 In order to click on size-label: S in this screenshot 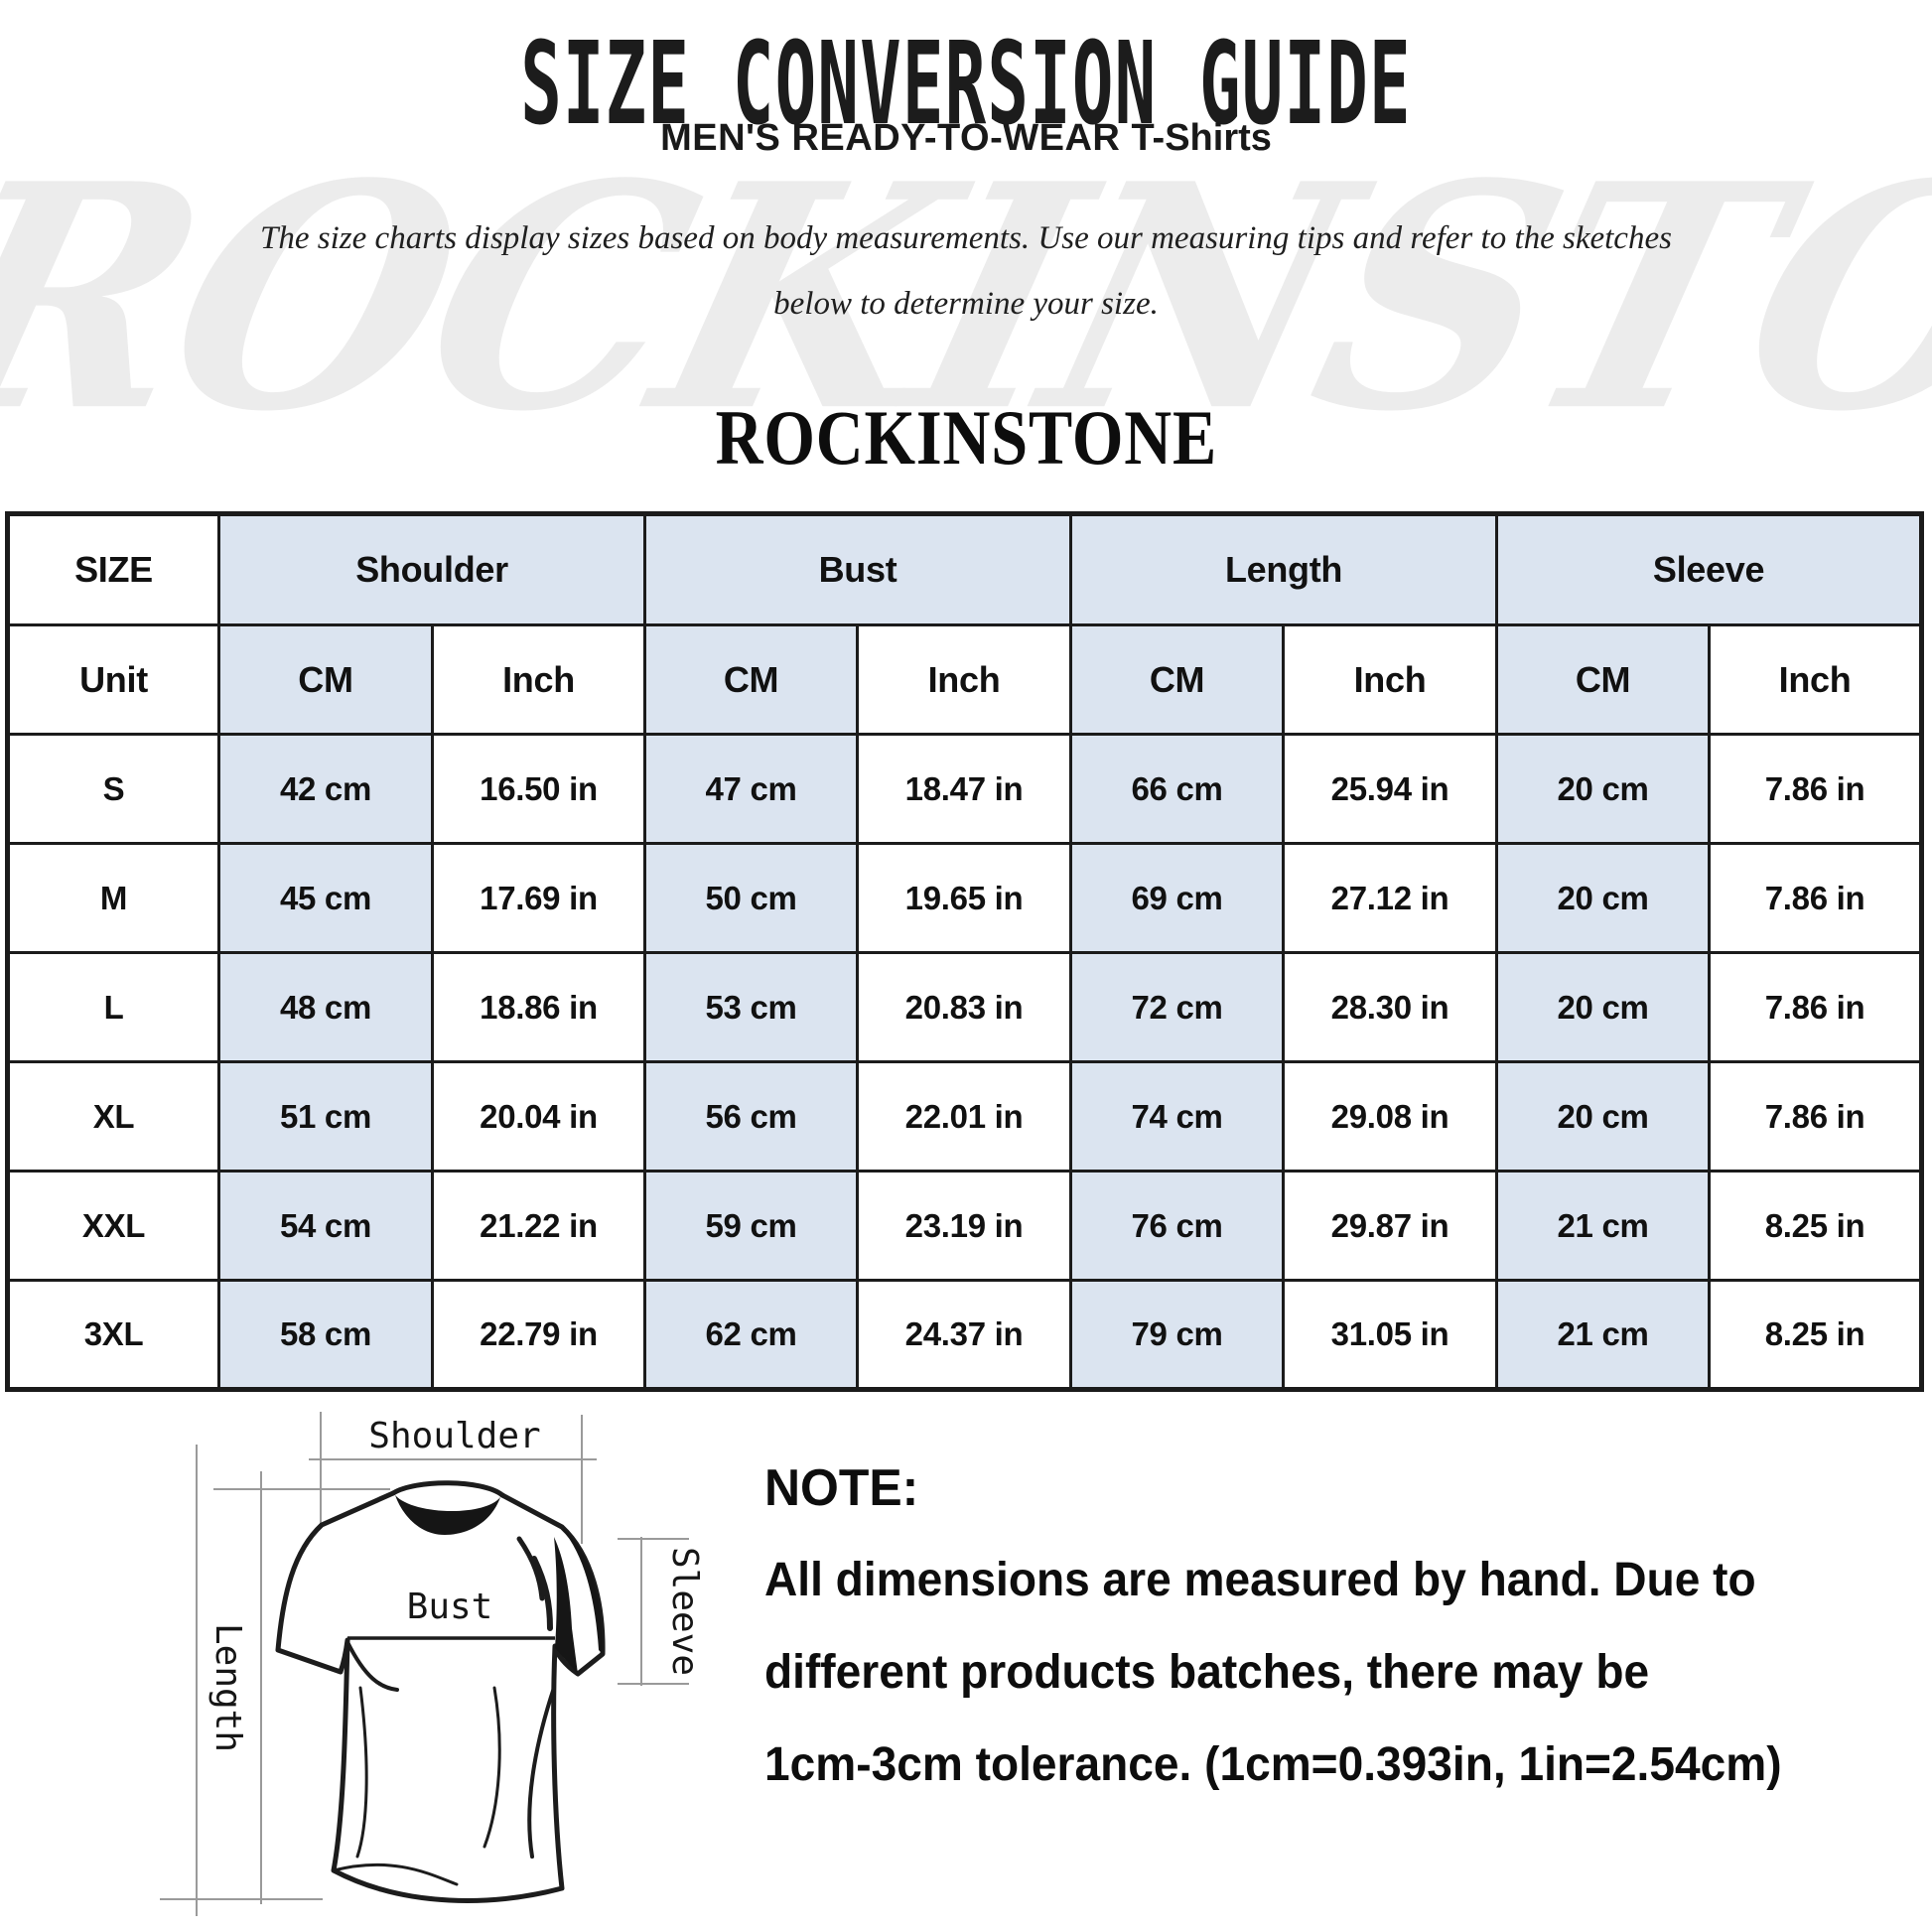, I will do `click(113, 789)`.